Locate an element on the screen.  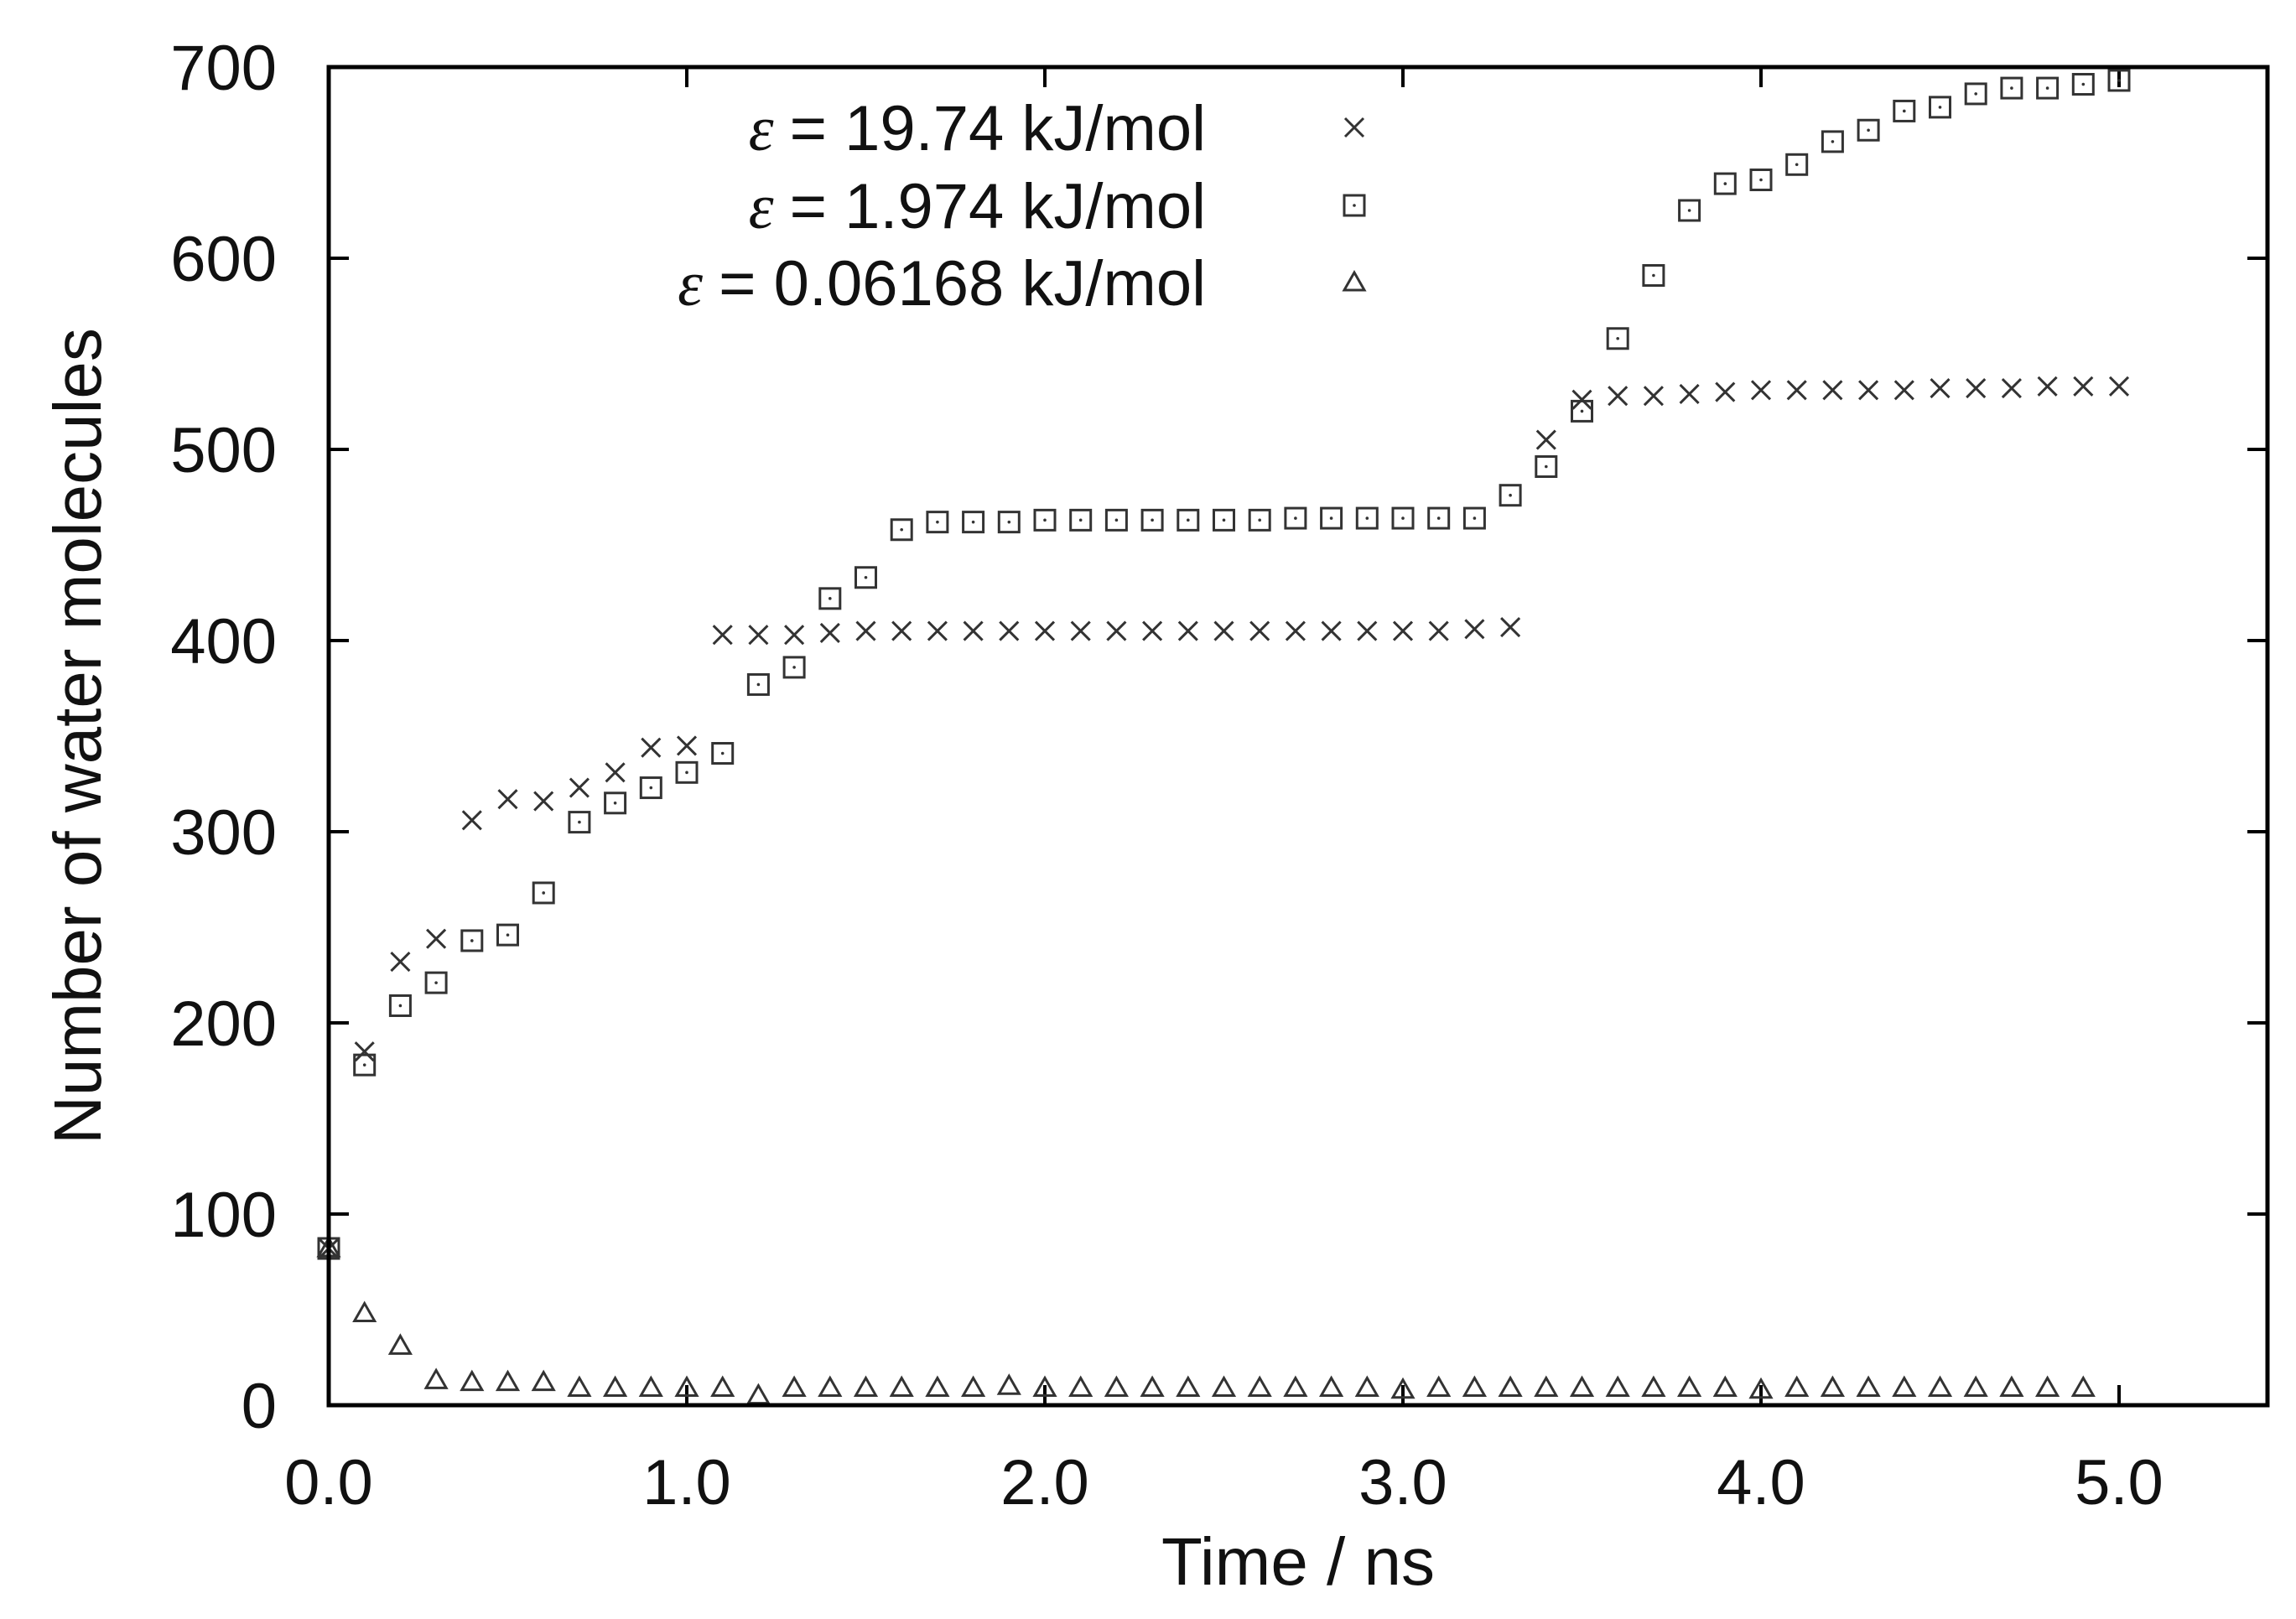
legend-label: ε = 1.974 kJ/mol is located at coordinates (977, 206).